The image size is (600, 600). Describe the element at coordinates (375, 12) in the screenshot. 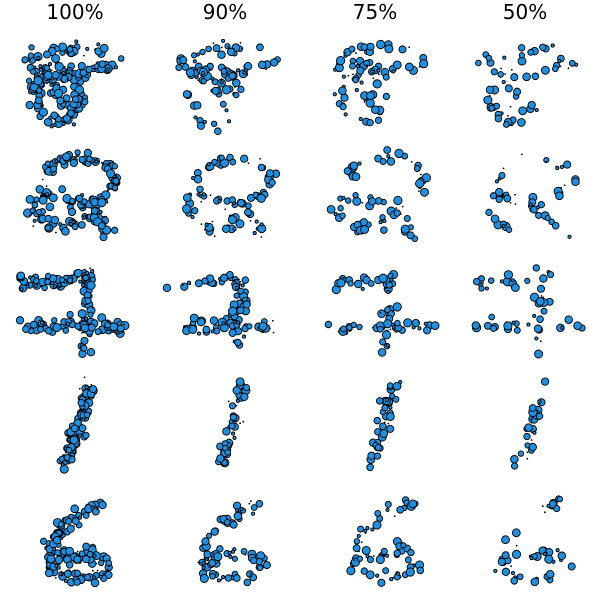

I see `column-title-3: 75%` at that location.